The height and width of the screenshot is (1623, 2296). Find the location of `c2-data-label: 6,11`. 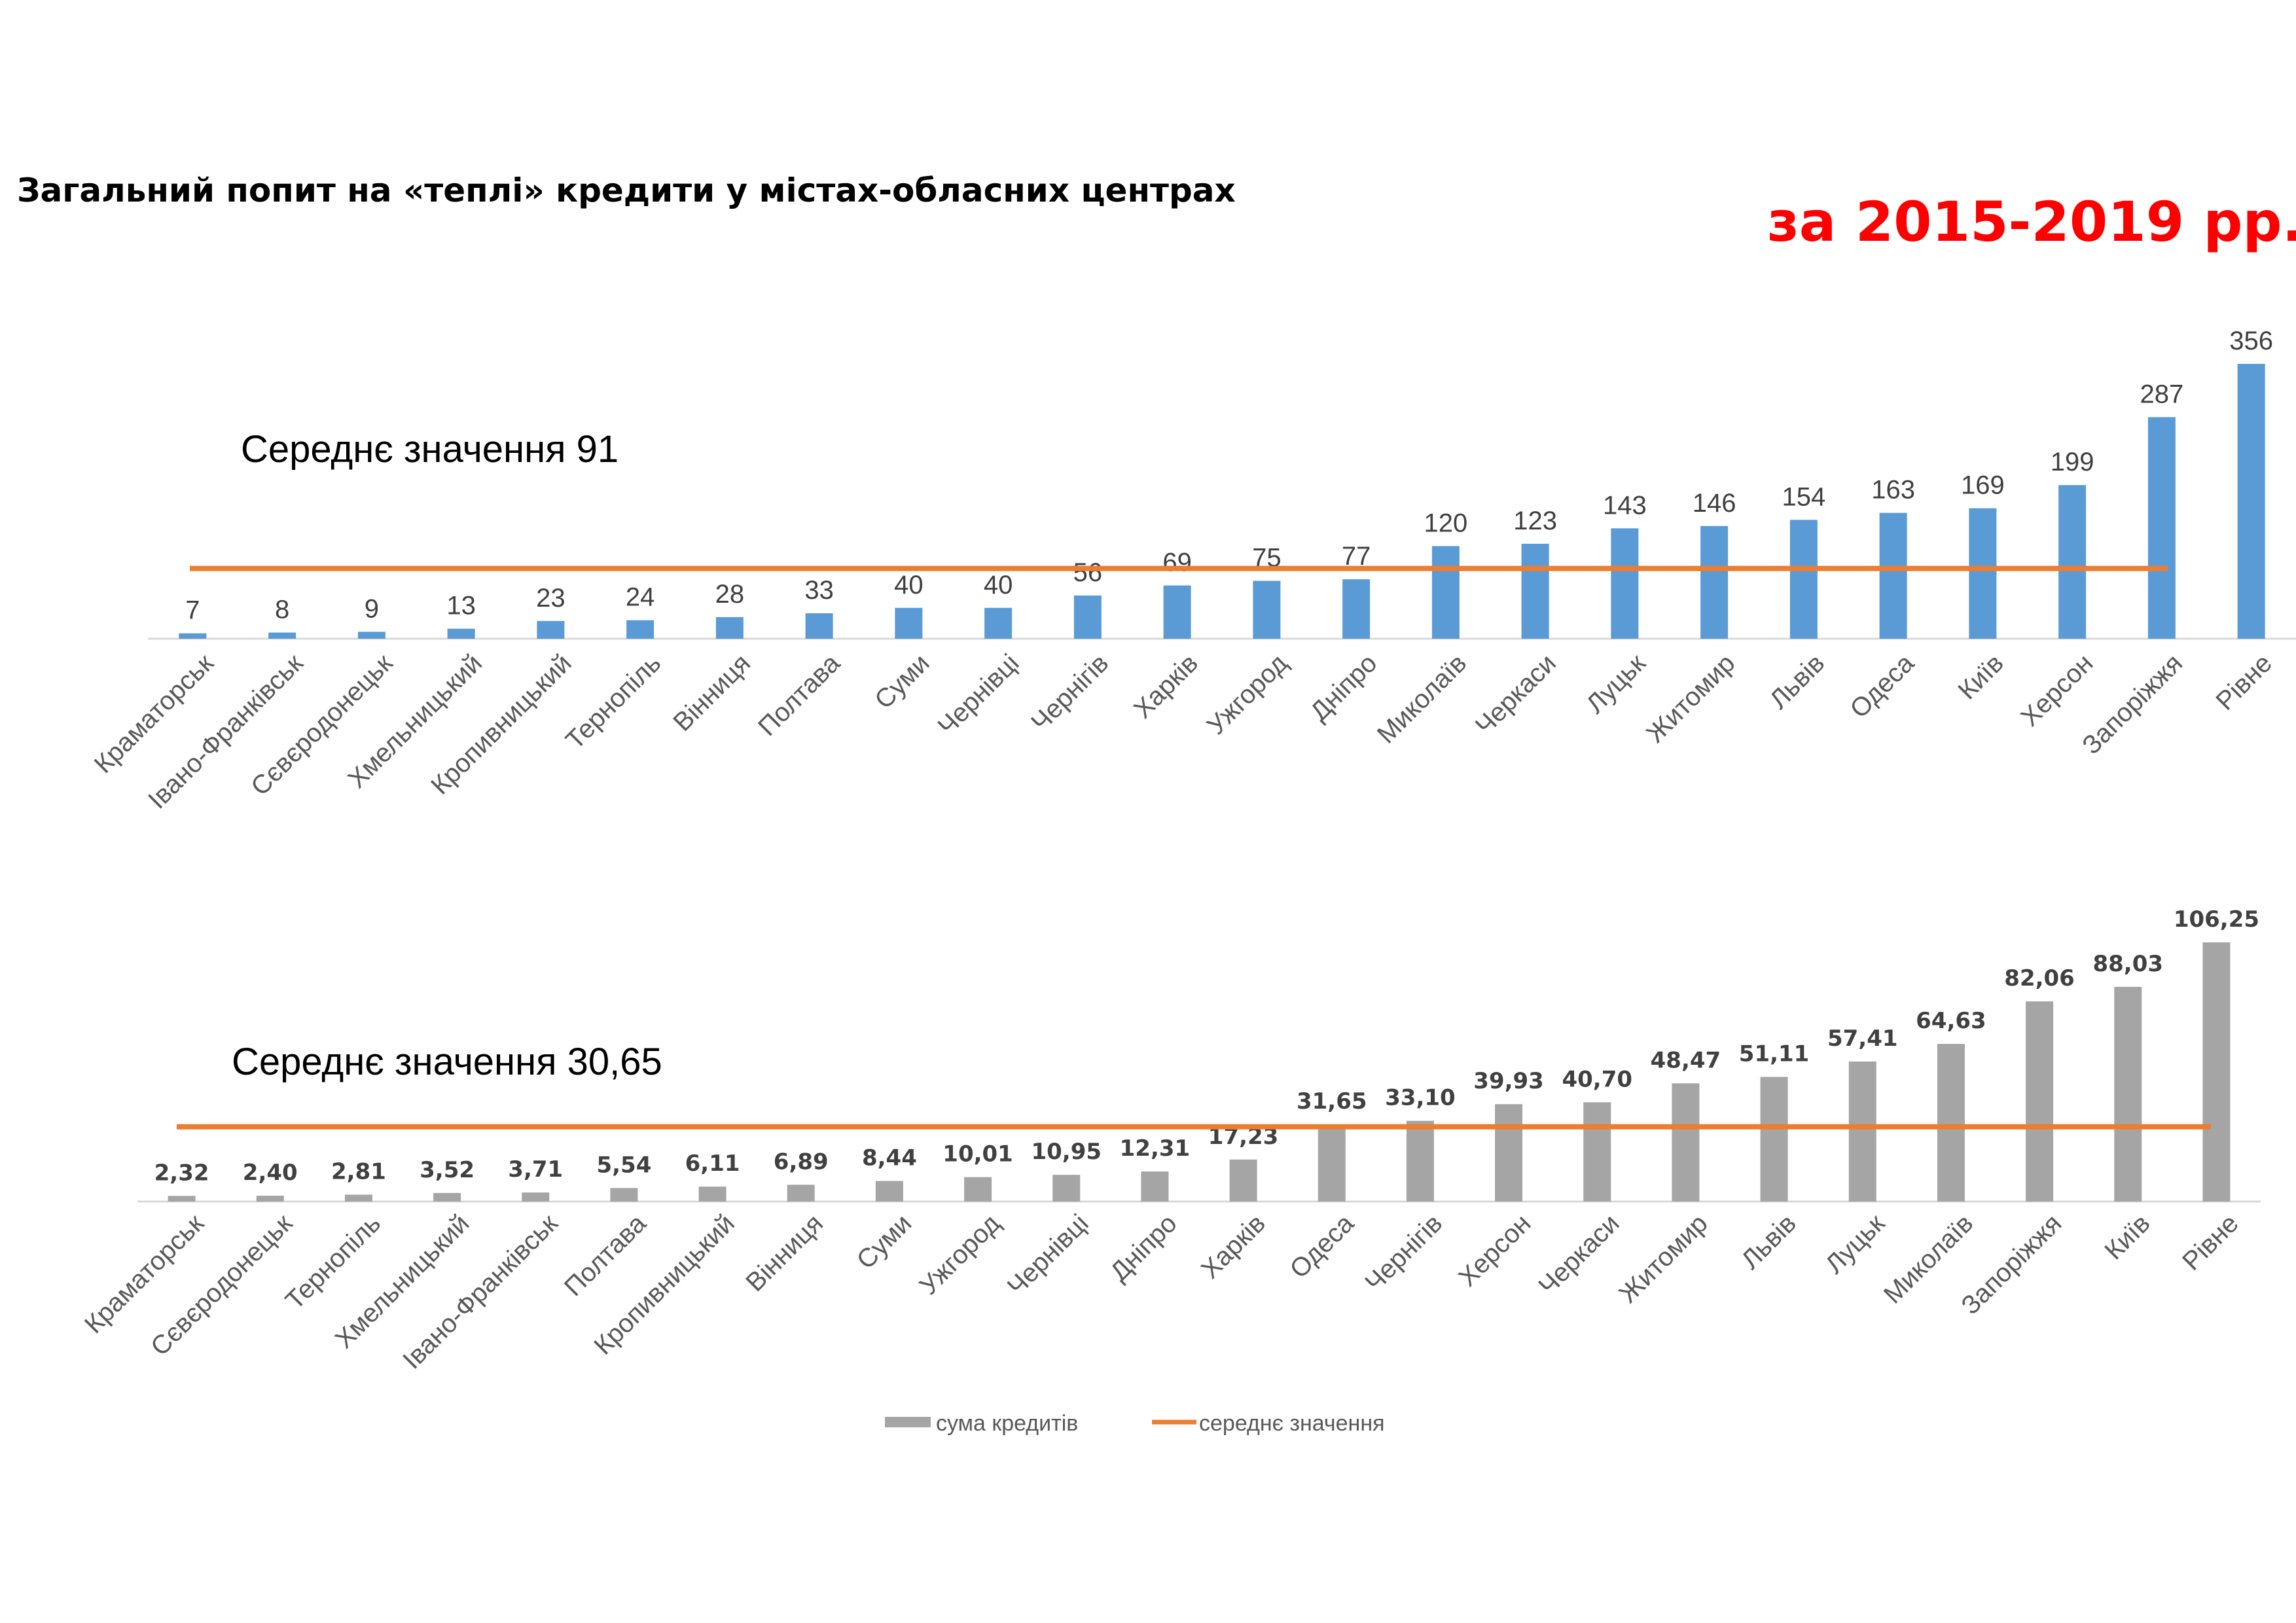

c2-data-label: 6,11 is located at coordinates (712, 1163).